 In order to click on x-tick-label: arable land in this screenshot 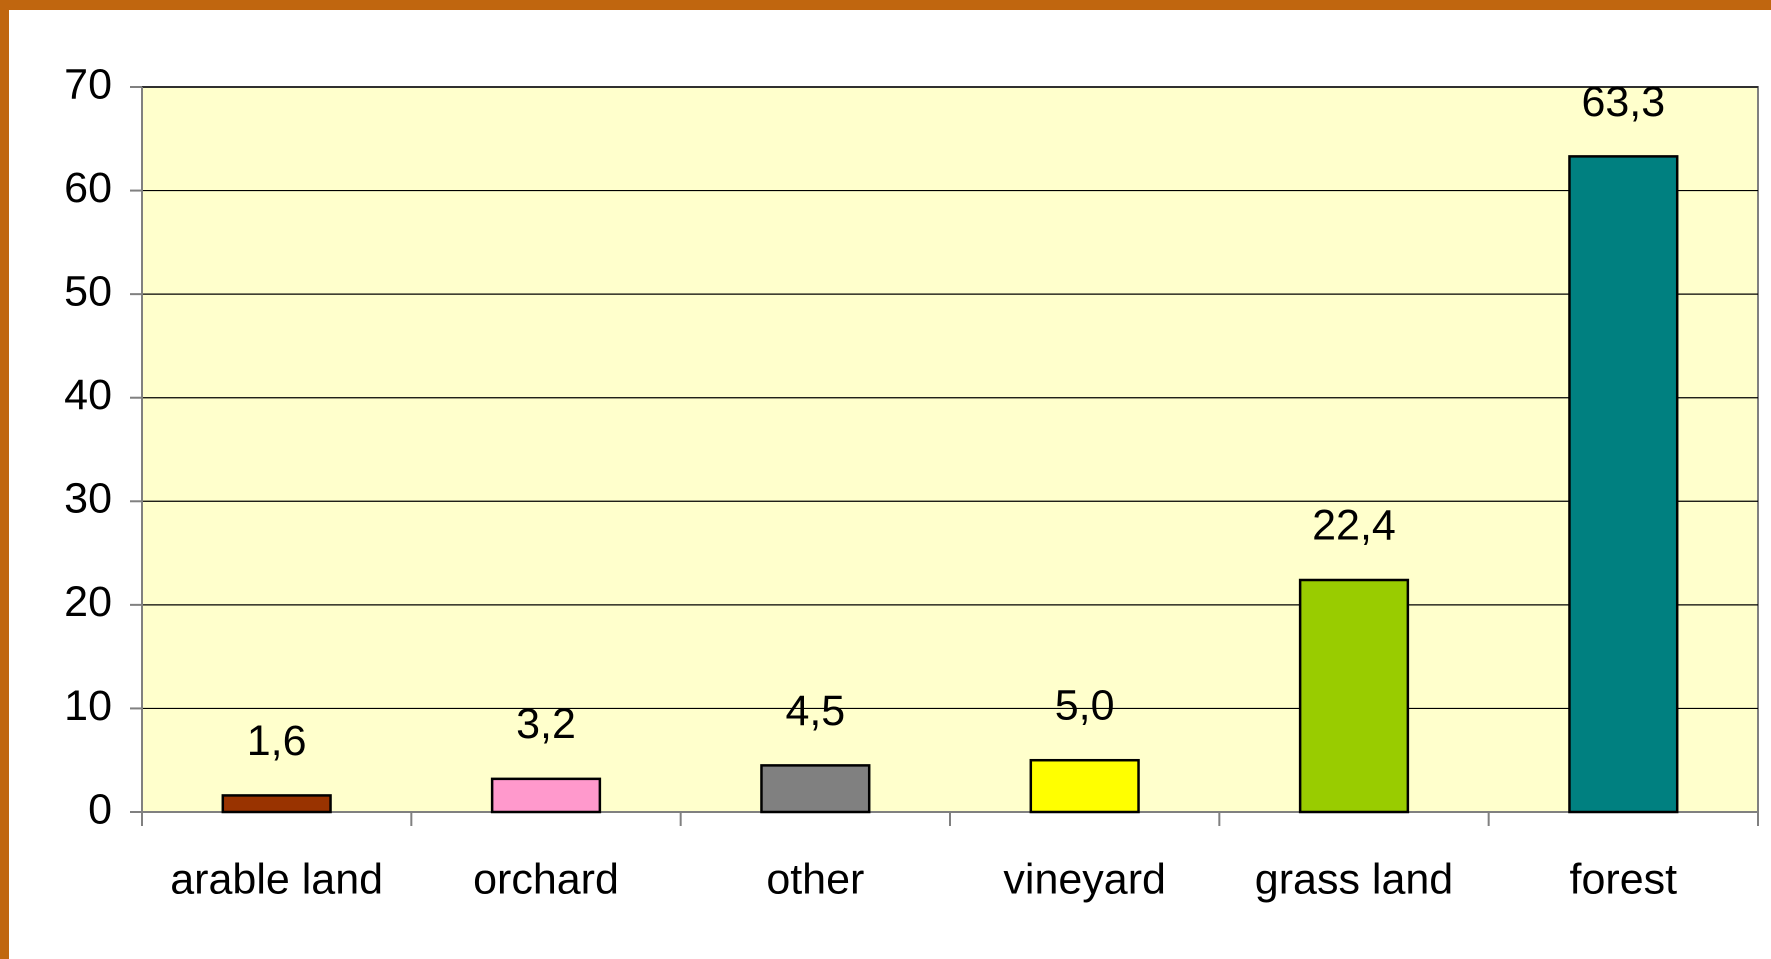, I will do `click(276, 879)`.